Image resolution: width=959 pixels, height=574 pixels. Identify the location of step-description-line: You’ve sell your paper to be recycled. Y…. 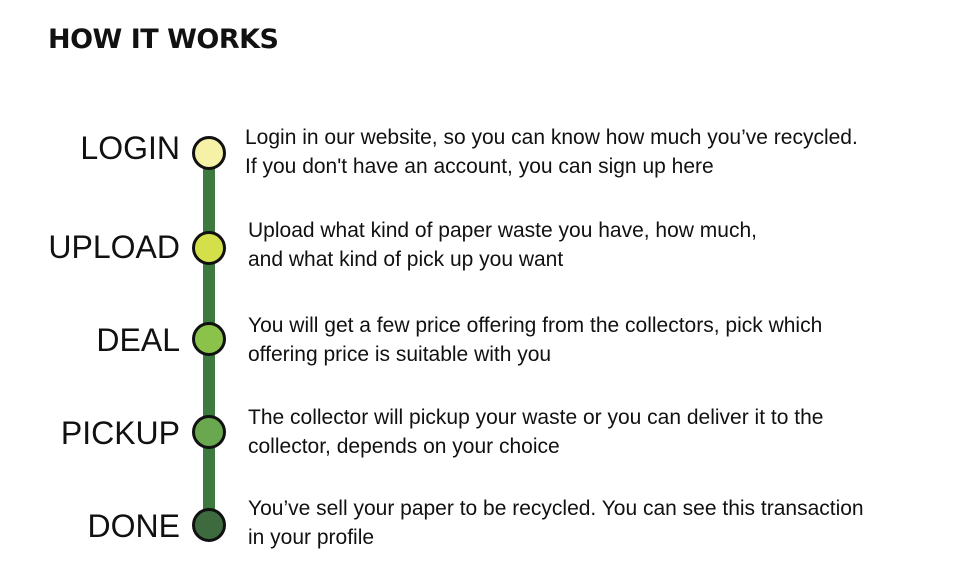
(556, 508).